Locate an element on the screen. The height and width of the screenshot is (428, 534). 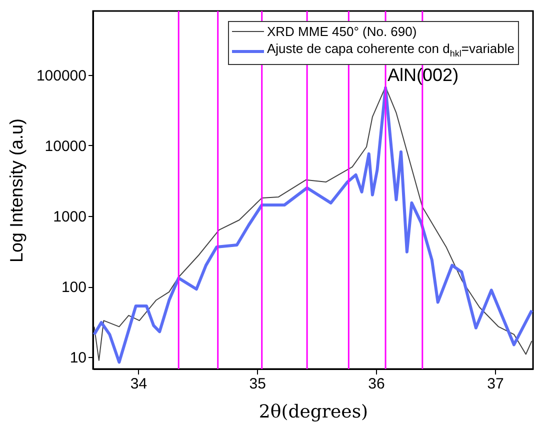
x-axis-title: 2θ(degrees) is located at coordinates (313, 412).